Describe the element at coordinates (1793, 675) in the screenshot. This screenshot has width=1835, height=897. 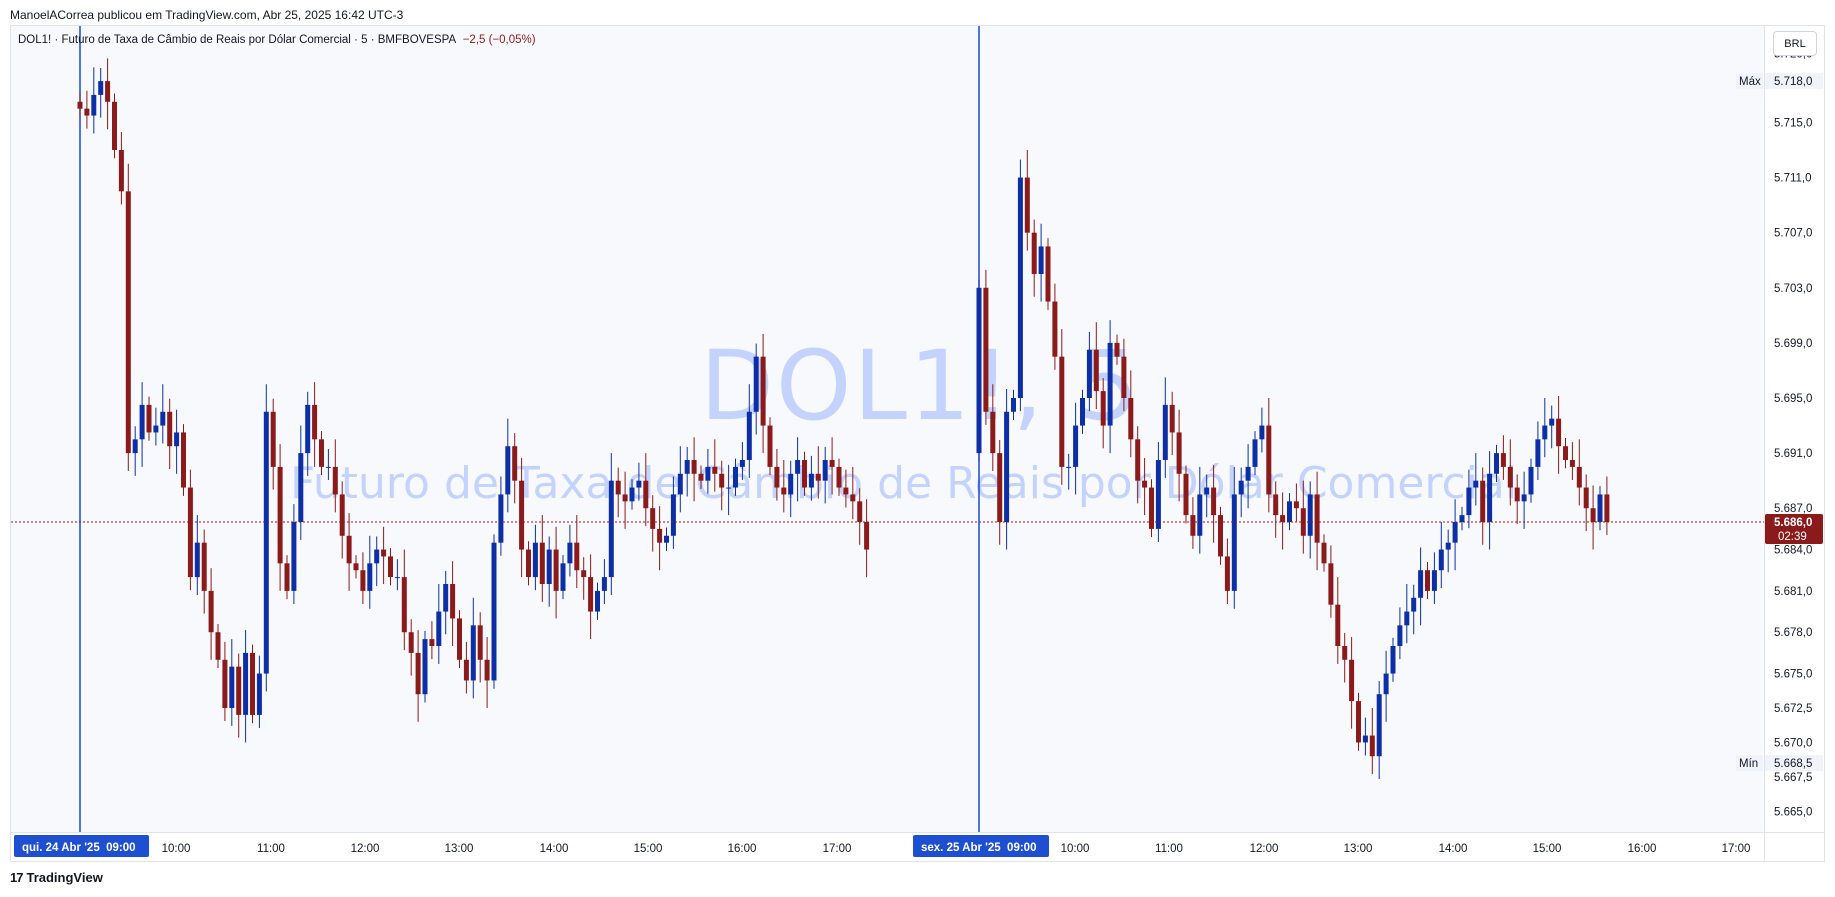
I see `price-axis-tick-label: 5.675,0` at that location.